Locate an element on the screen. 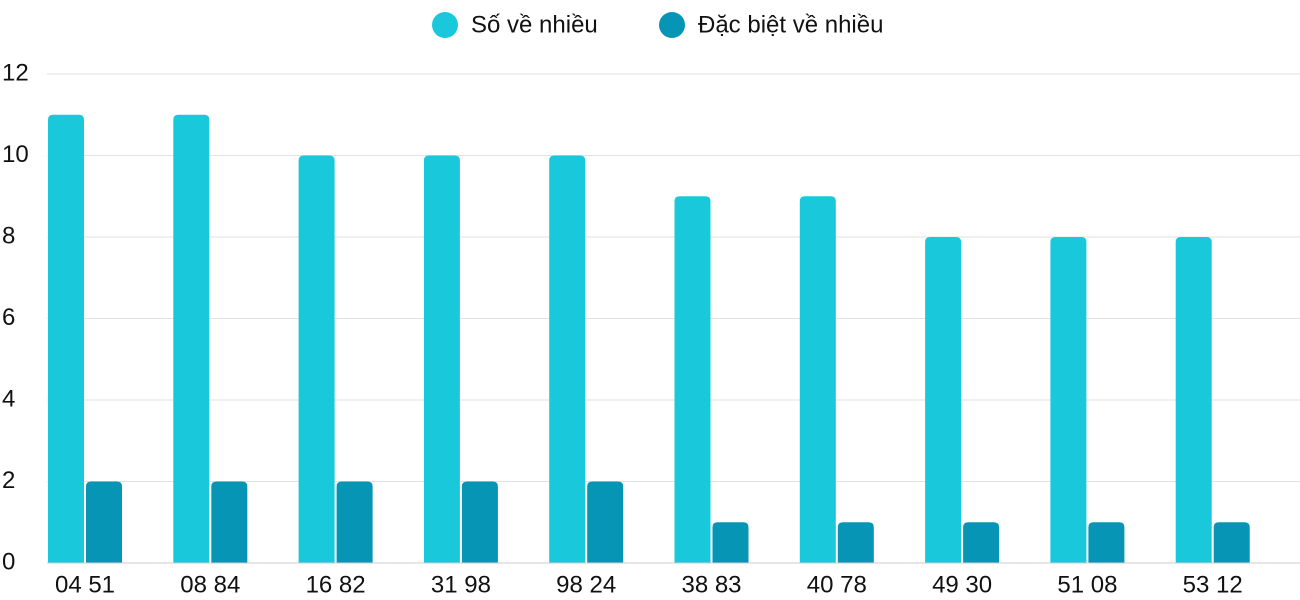  x-tick-label: 51 08 is located at coordinates (1087, 584).